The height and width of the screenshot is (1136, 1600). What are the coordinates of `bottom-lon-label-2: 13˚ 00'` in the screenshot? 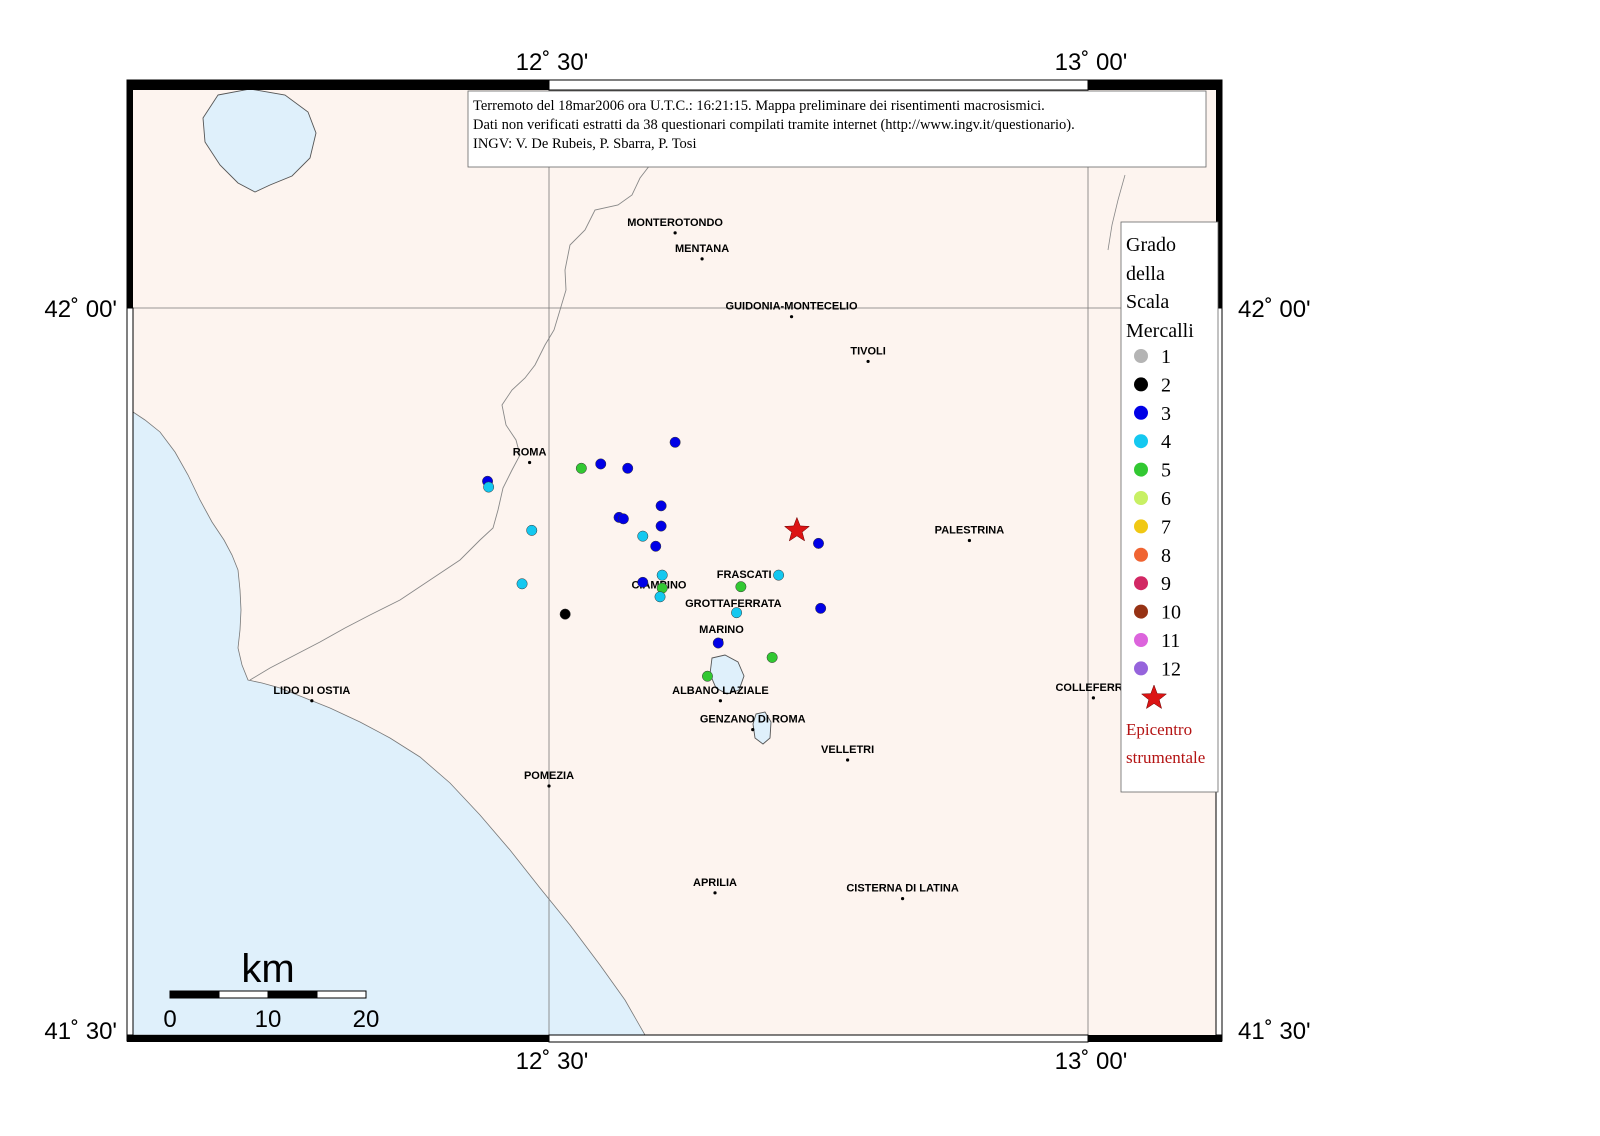 It's located at (1091, 1061).